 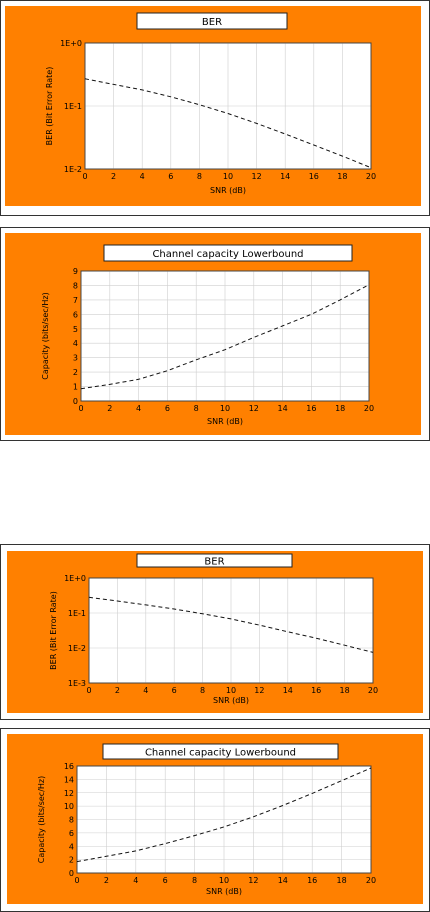 I want to click on y-tick-label: 1E-3, so click(x=77, y=683).